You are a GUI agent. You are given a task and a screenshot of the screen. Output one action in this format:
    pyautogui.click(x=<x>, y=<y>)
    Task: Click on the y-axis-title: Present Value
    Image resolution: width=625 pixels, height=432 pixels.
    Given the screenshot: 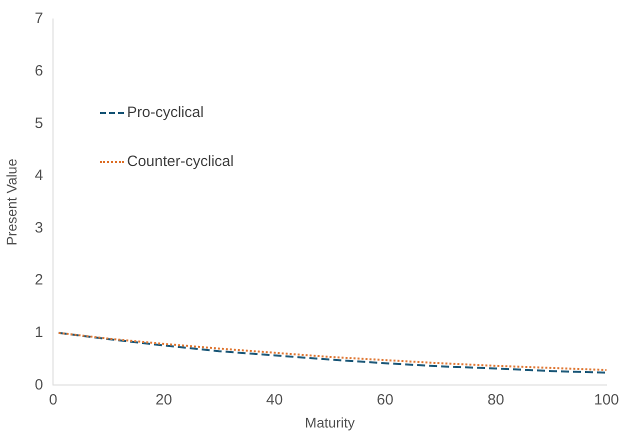 What is the action you would take?
    pyautogui.click(x=11, y=202)
    